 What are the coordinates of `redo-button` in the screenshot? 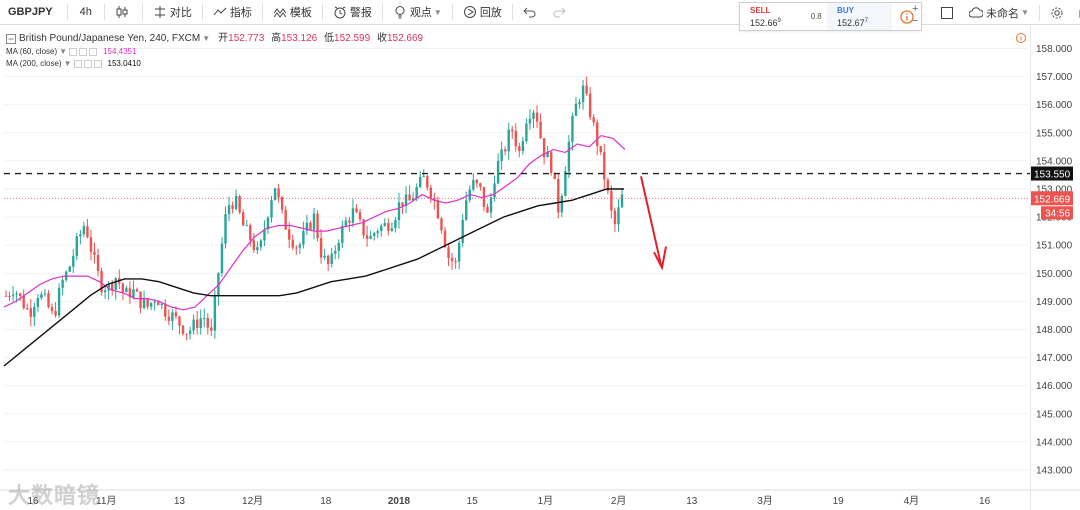 It's located at (560, 12).